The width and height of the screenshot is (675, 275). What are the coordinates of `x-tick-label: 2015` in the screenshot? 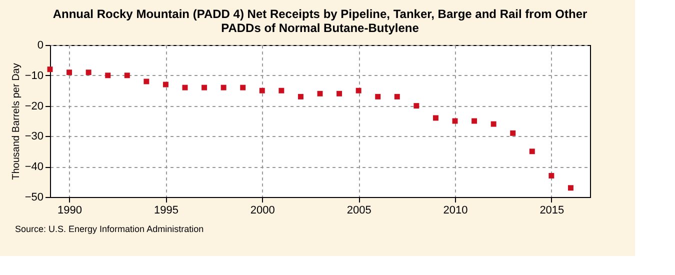 It's located at (552, 210).